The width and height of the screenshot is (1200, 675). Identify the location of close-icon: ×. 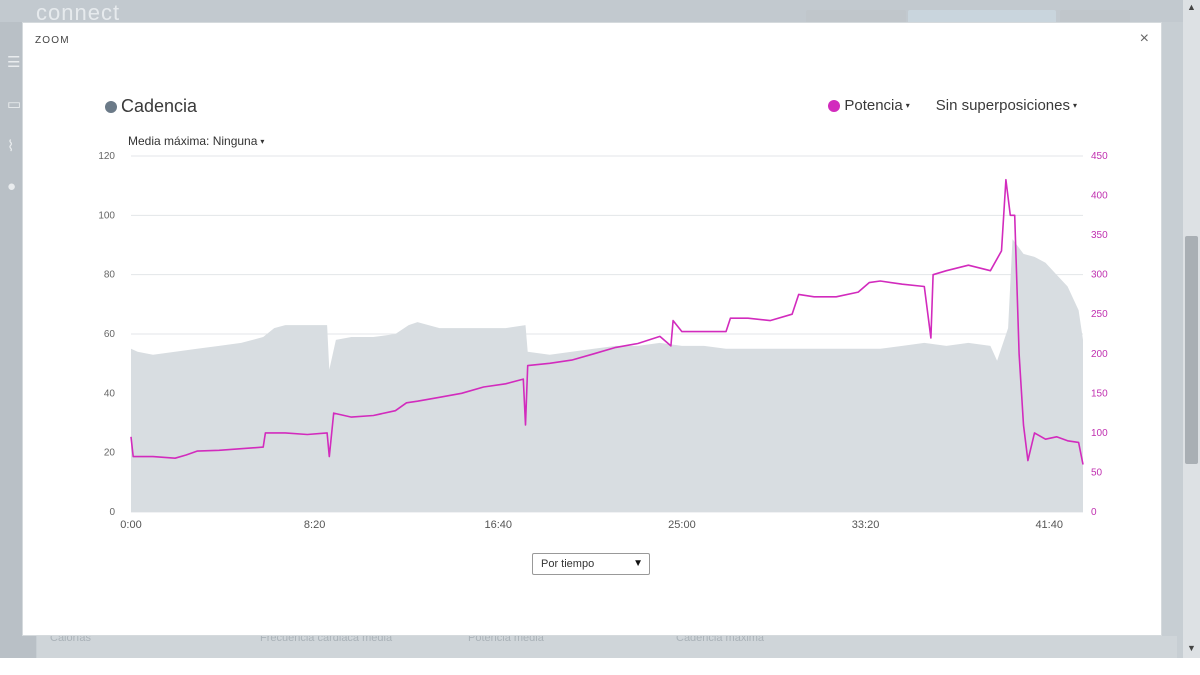
(1144, 38).